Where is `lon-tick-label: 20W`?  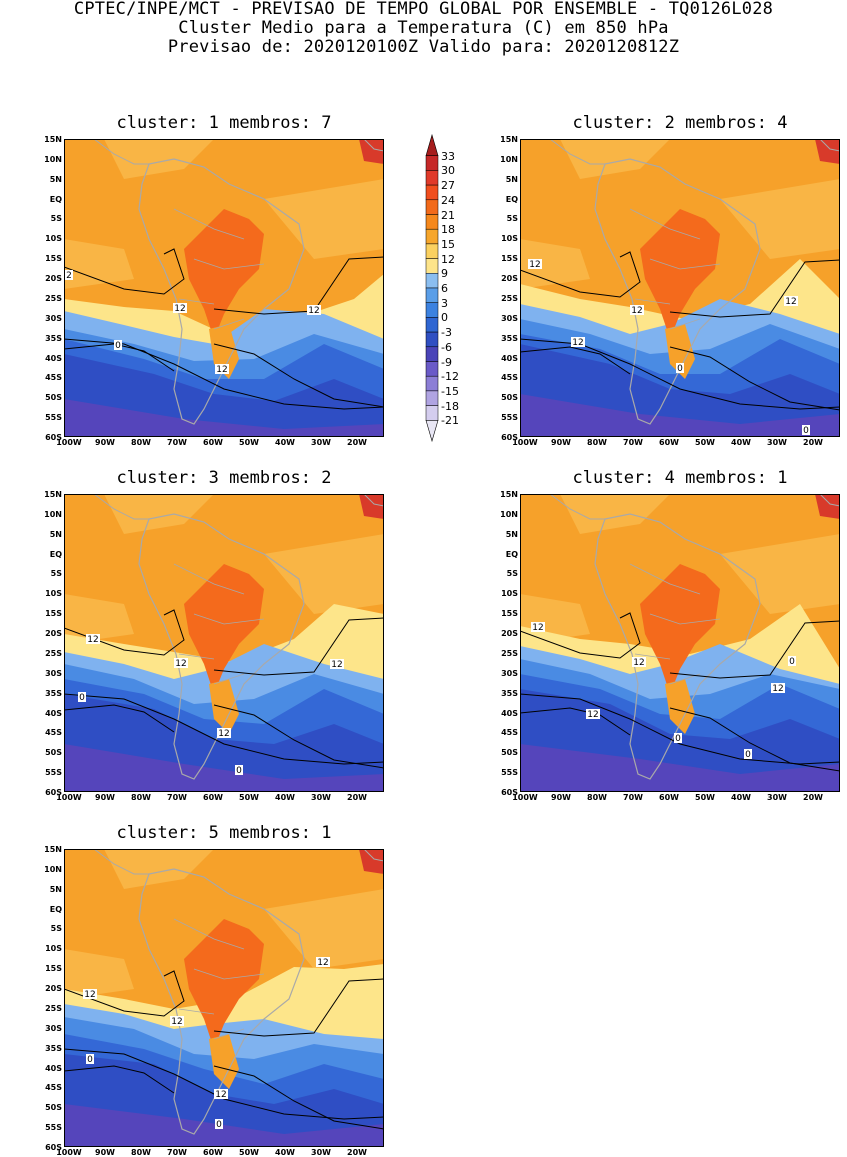
lon-tick-label: 20W is located at coordinates (357, 1152).